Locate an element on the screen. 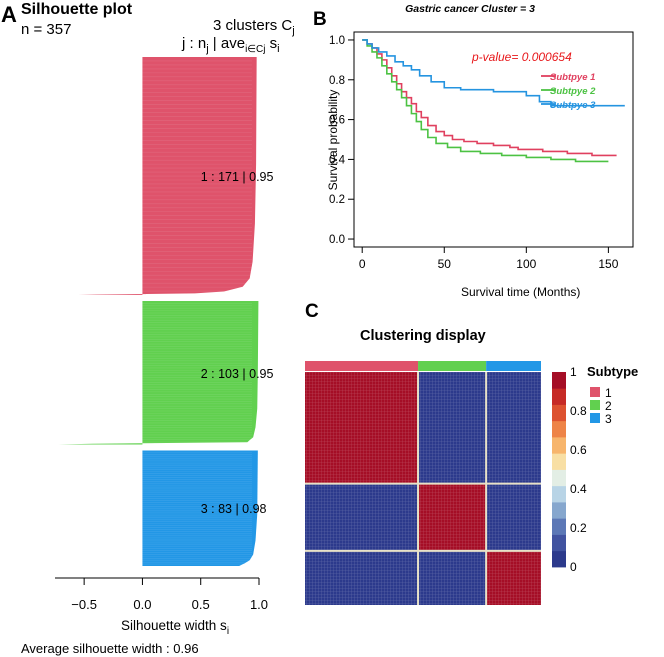 This screenshot has width=664, height=657. subtype-legend-label-2: 2 is located at coordinates (608, 406).